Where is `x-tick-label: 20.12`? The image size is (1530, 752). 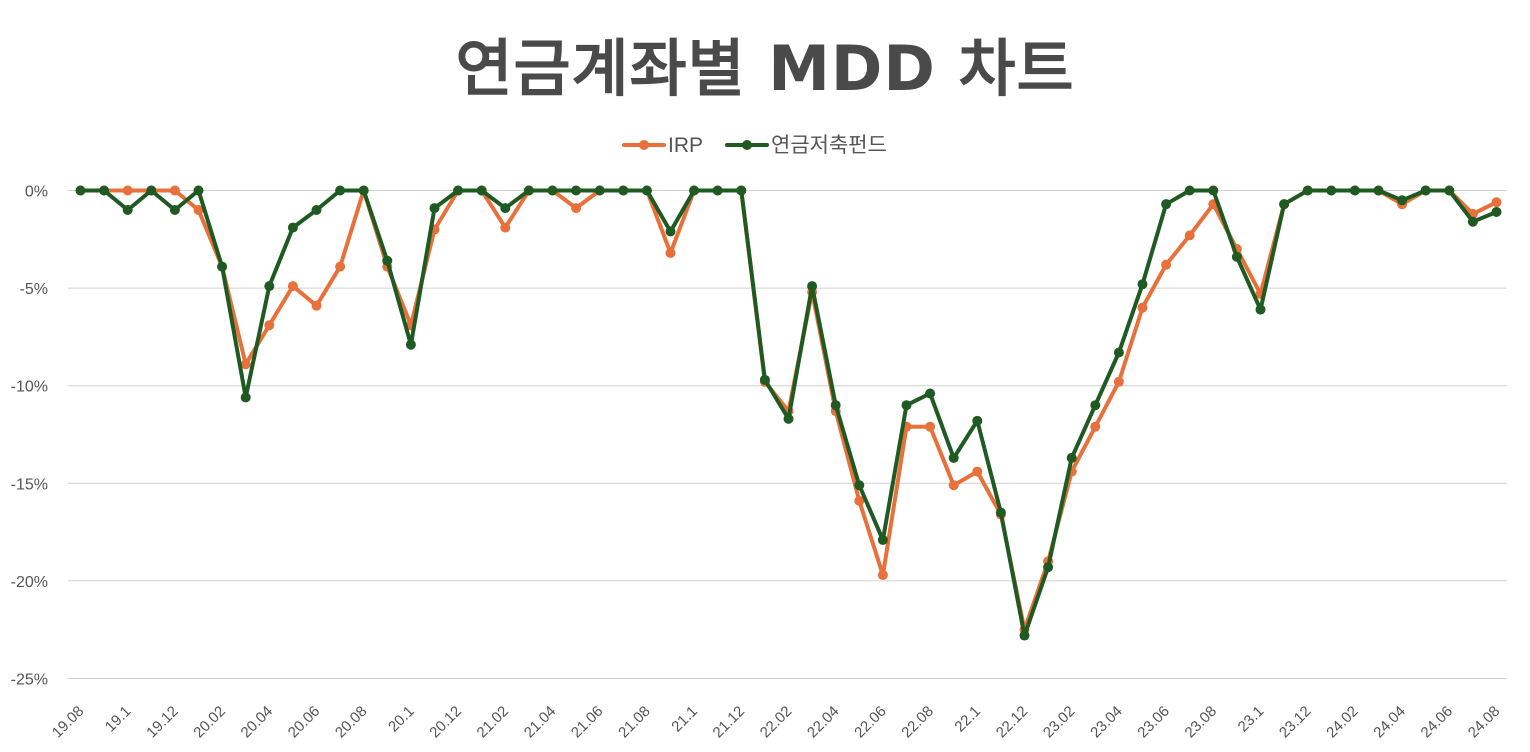 x-tick-label: 20.12 is located at coordinates (445, 722).